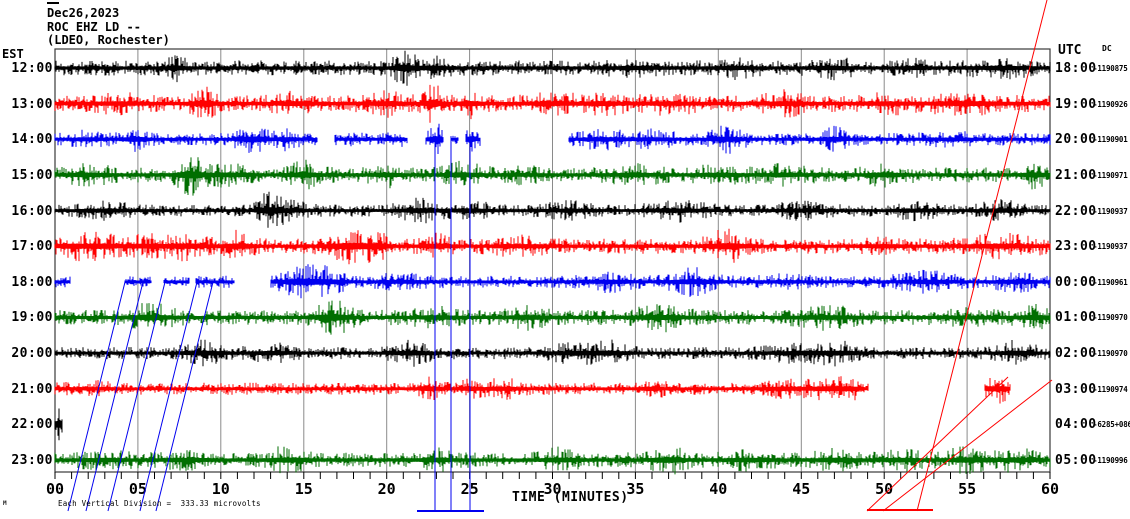 Image resolution: width=1130 pixels, height=519 pixels. What do you see at coordinates (635, 489) in the screenshot?
I see `x-tick-label: 35` at bounding box center [635, 489].